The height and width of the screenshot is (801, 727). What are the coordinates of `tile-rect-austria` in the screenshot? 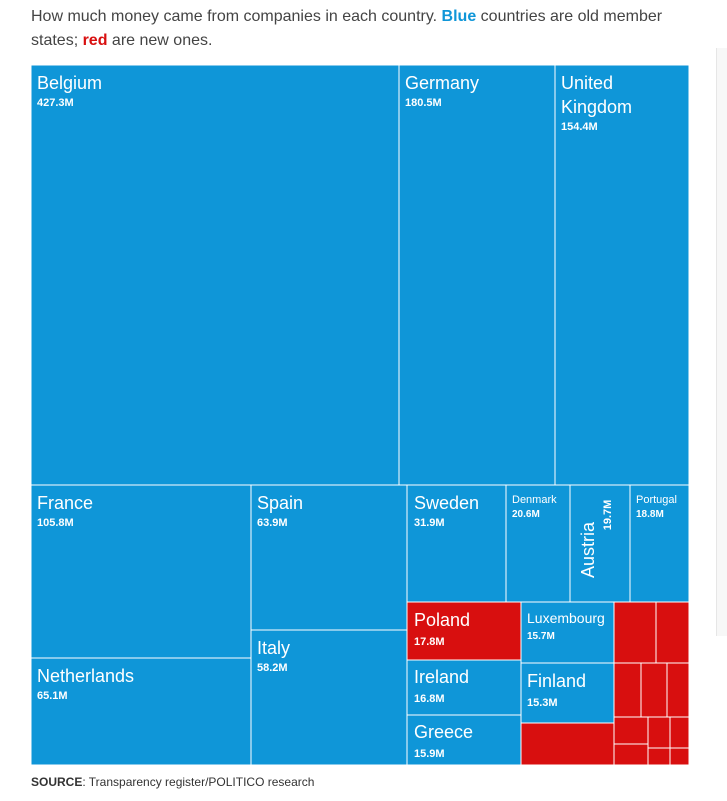 It's located at (600, 543).